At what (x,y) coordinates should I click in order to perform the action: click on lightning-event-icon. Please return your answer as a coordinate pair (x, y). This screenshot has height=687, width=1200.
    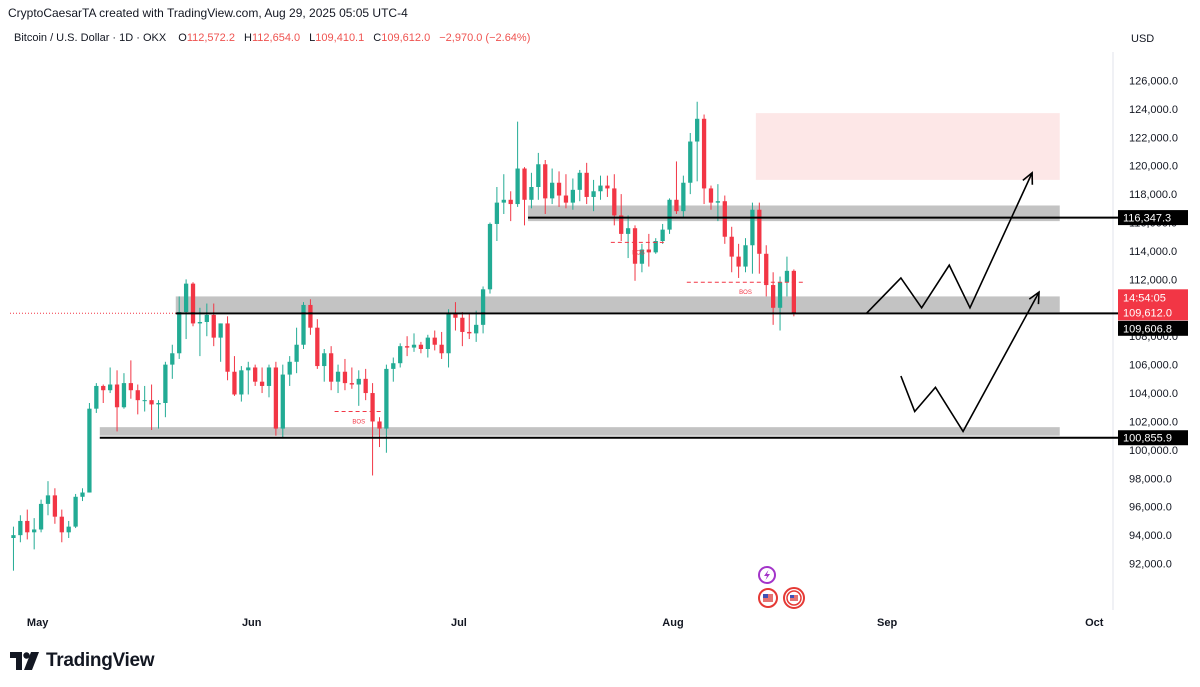
    Looking at the image, I should click on (767, 575).